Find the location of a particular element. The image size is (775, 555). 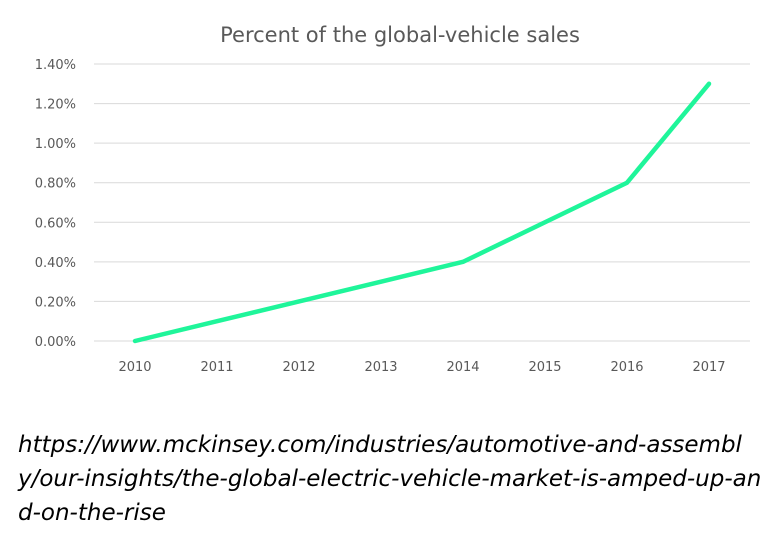

x-tick-label: 2014 is located at coordinates (462, 367).